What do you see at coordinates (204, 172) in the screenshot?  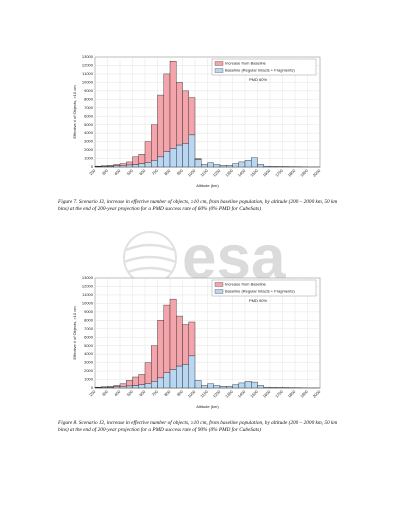 I see `x-tick-label: 1100` at bounding box center [204, 172].